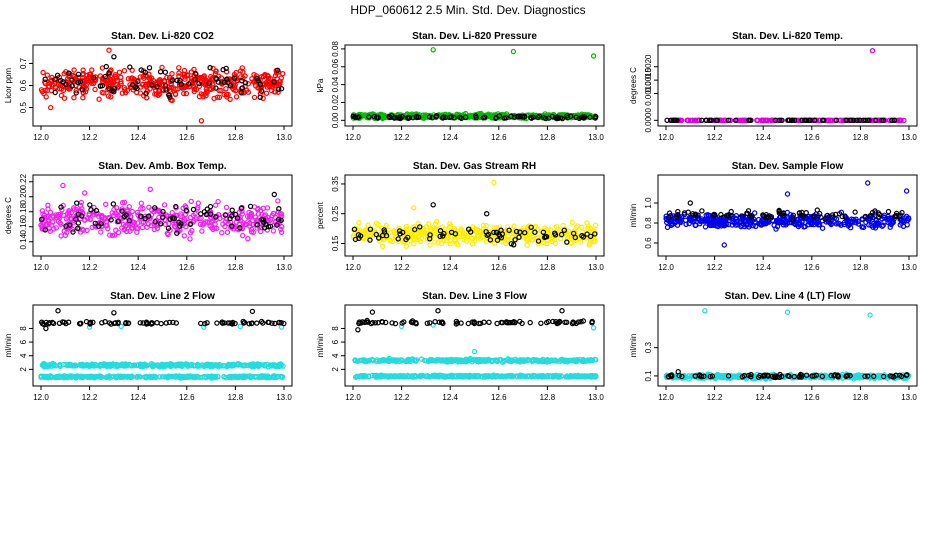 This screenshot has height=540, width=936. I want to click on y-tick-label: 8, so click(335, 328).